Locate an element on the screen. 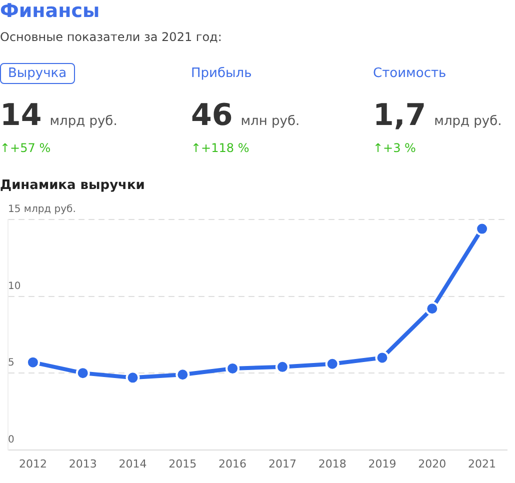 The height and width of the screenshot is (483, 515). x-tick-label: 2017 is located at coordinates (282, 463).